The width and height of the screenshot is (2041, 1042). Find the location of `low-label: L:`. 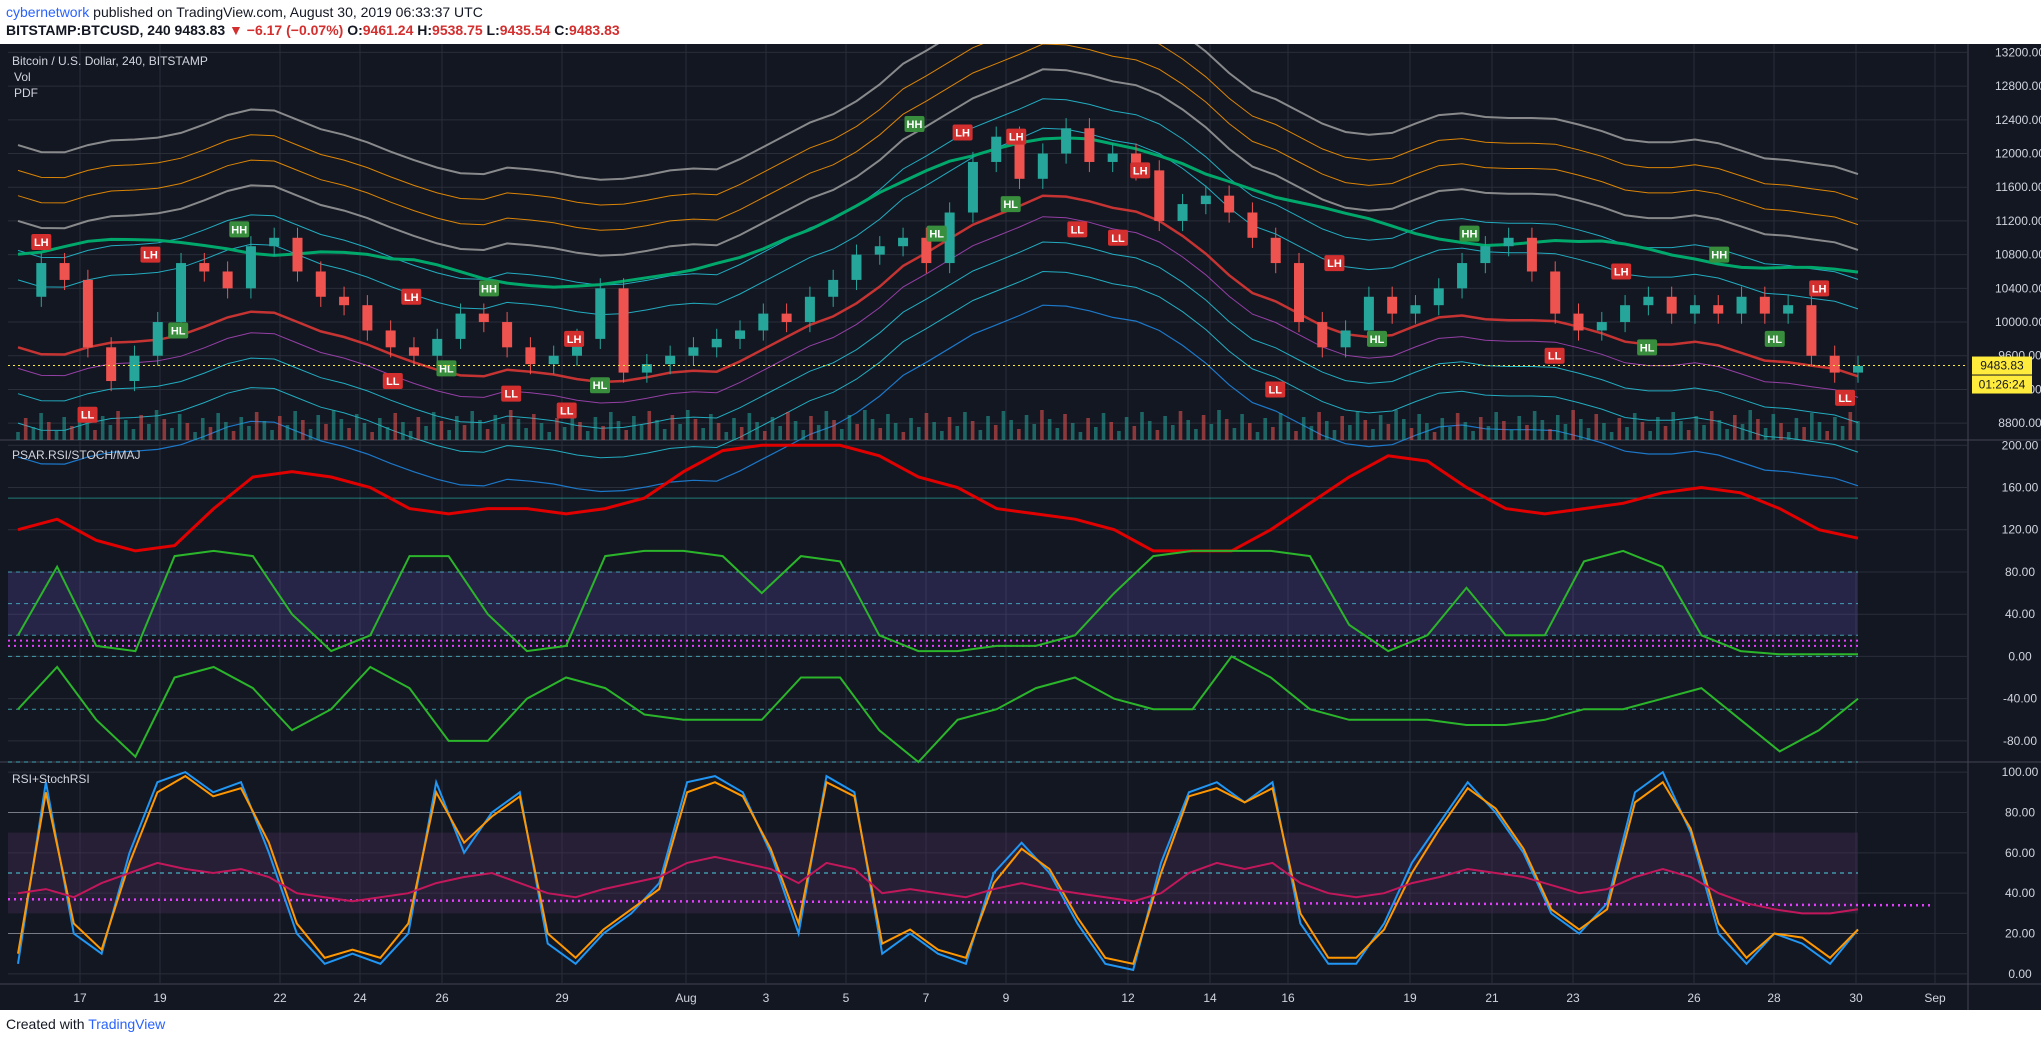

low-label: L: is located at coordinates (493, 30).